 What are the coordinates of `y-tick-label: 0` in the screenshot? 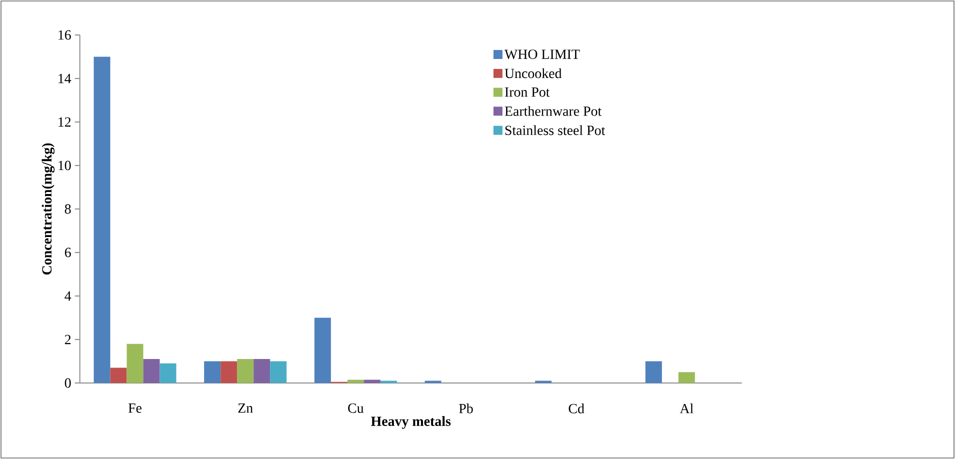 It's located at (67, 383).